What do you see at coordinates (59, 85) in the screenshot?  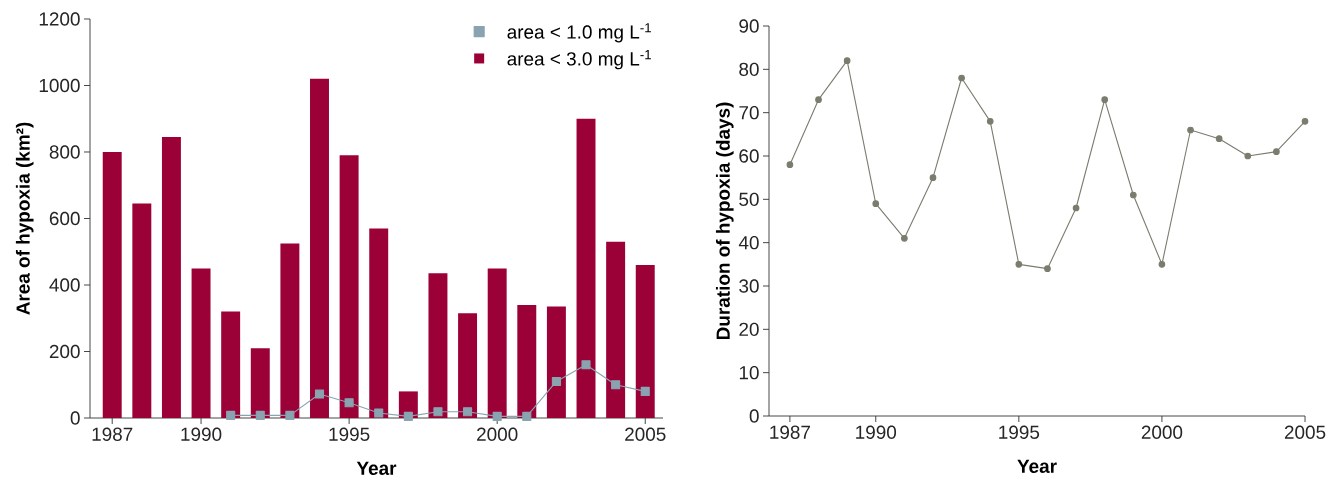 I see `y-tick-label: 1000` at bounding box center [59, 85].